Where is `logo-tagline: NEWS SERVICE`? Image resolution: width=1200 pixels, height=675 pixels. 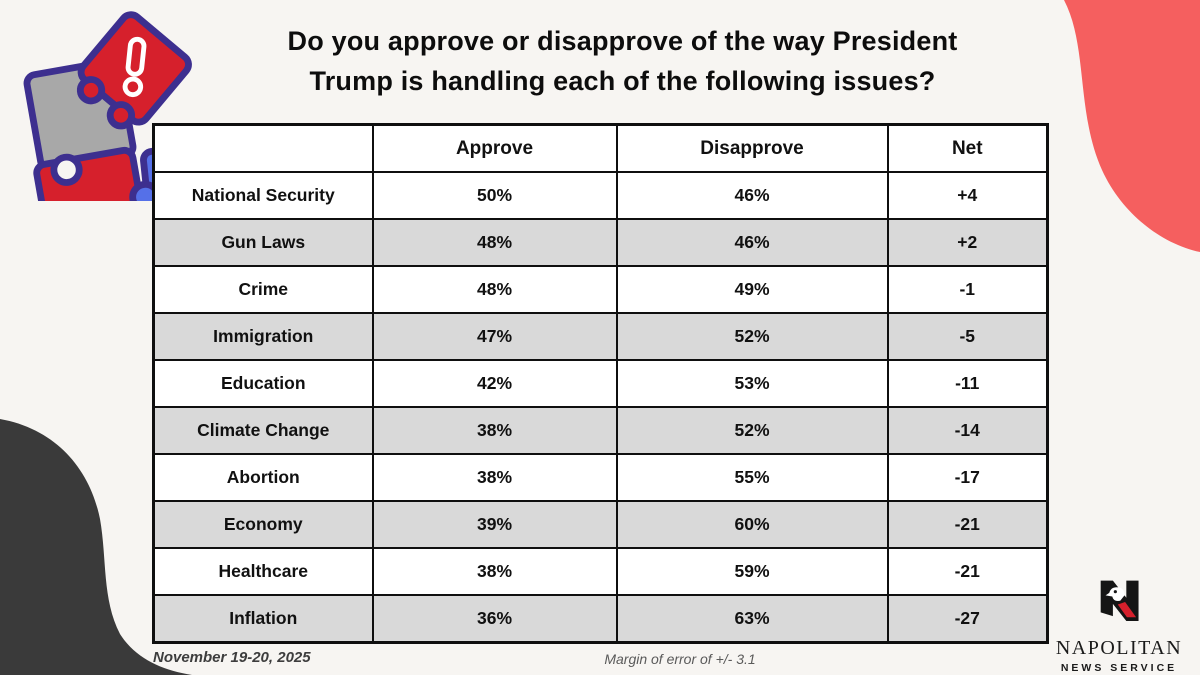
logo-tagline: NEWS SERVICE is located at coordinates (1119, 668).